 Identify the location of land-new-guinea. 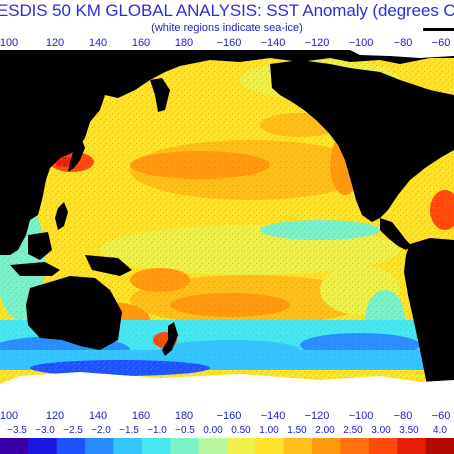
(108, 265).